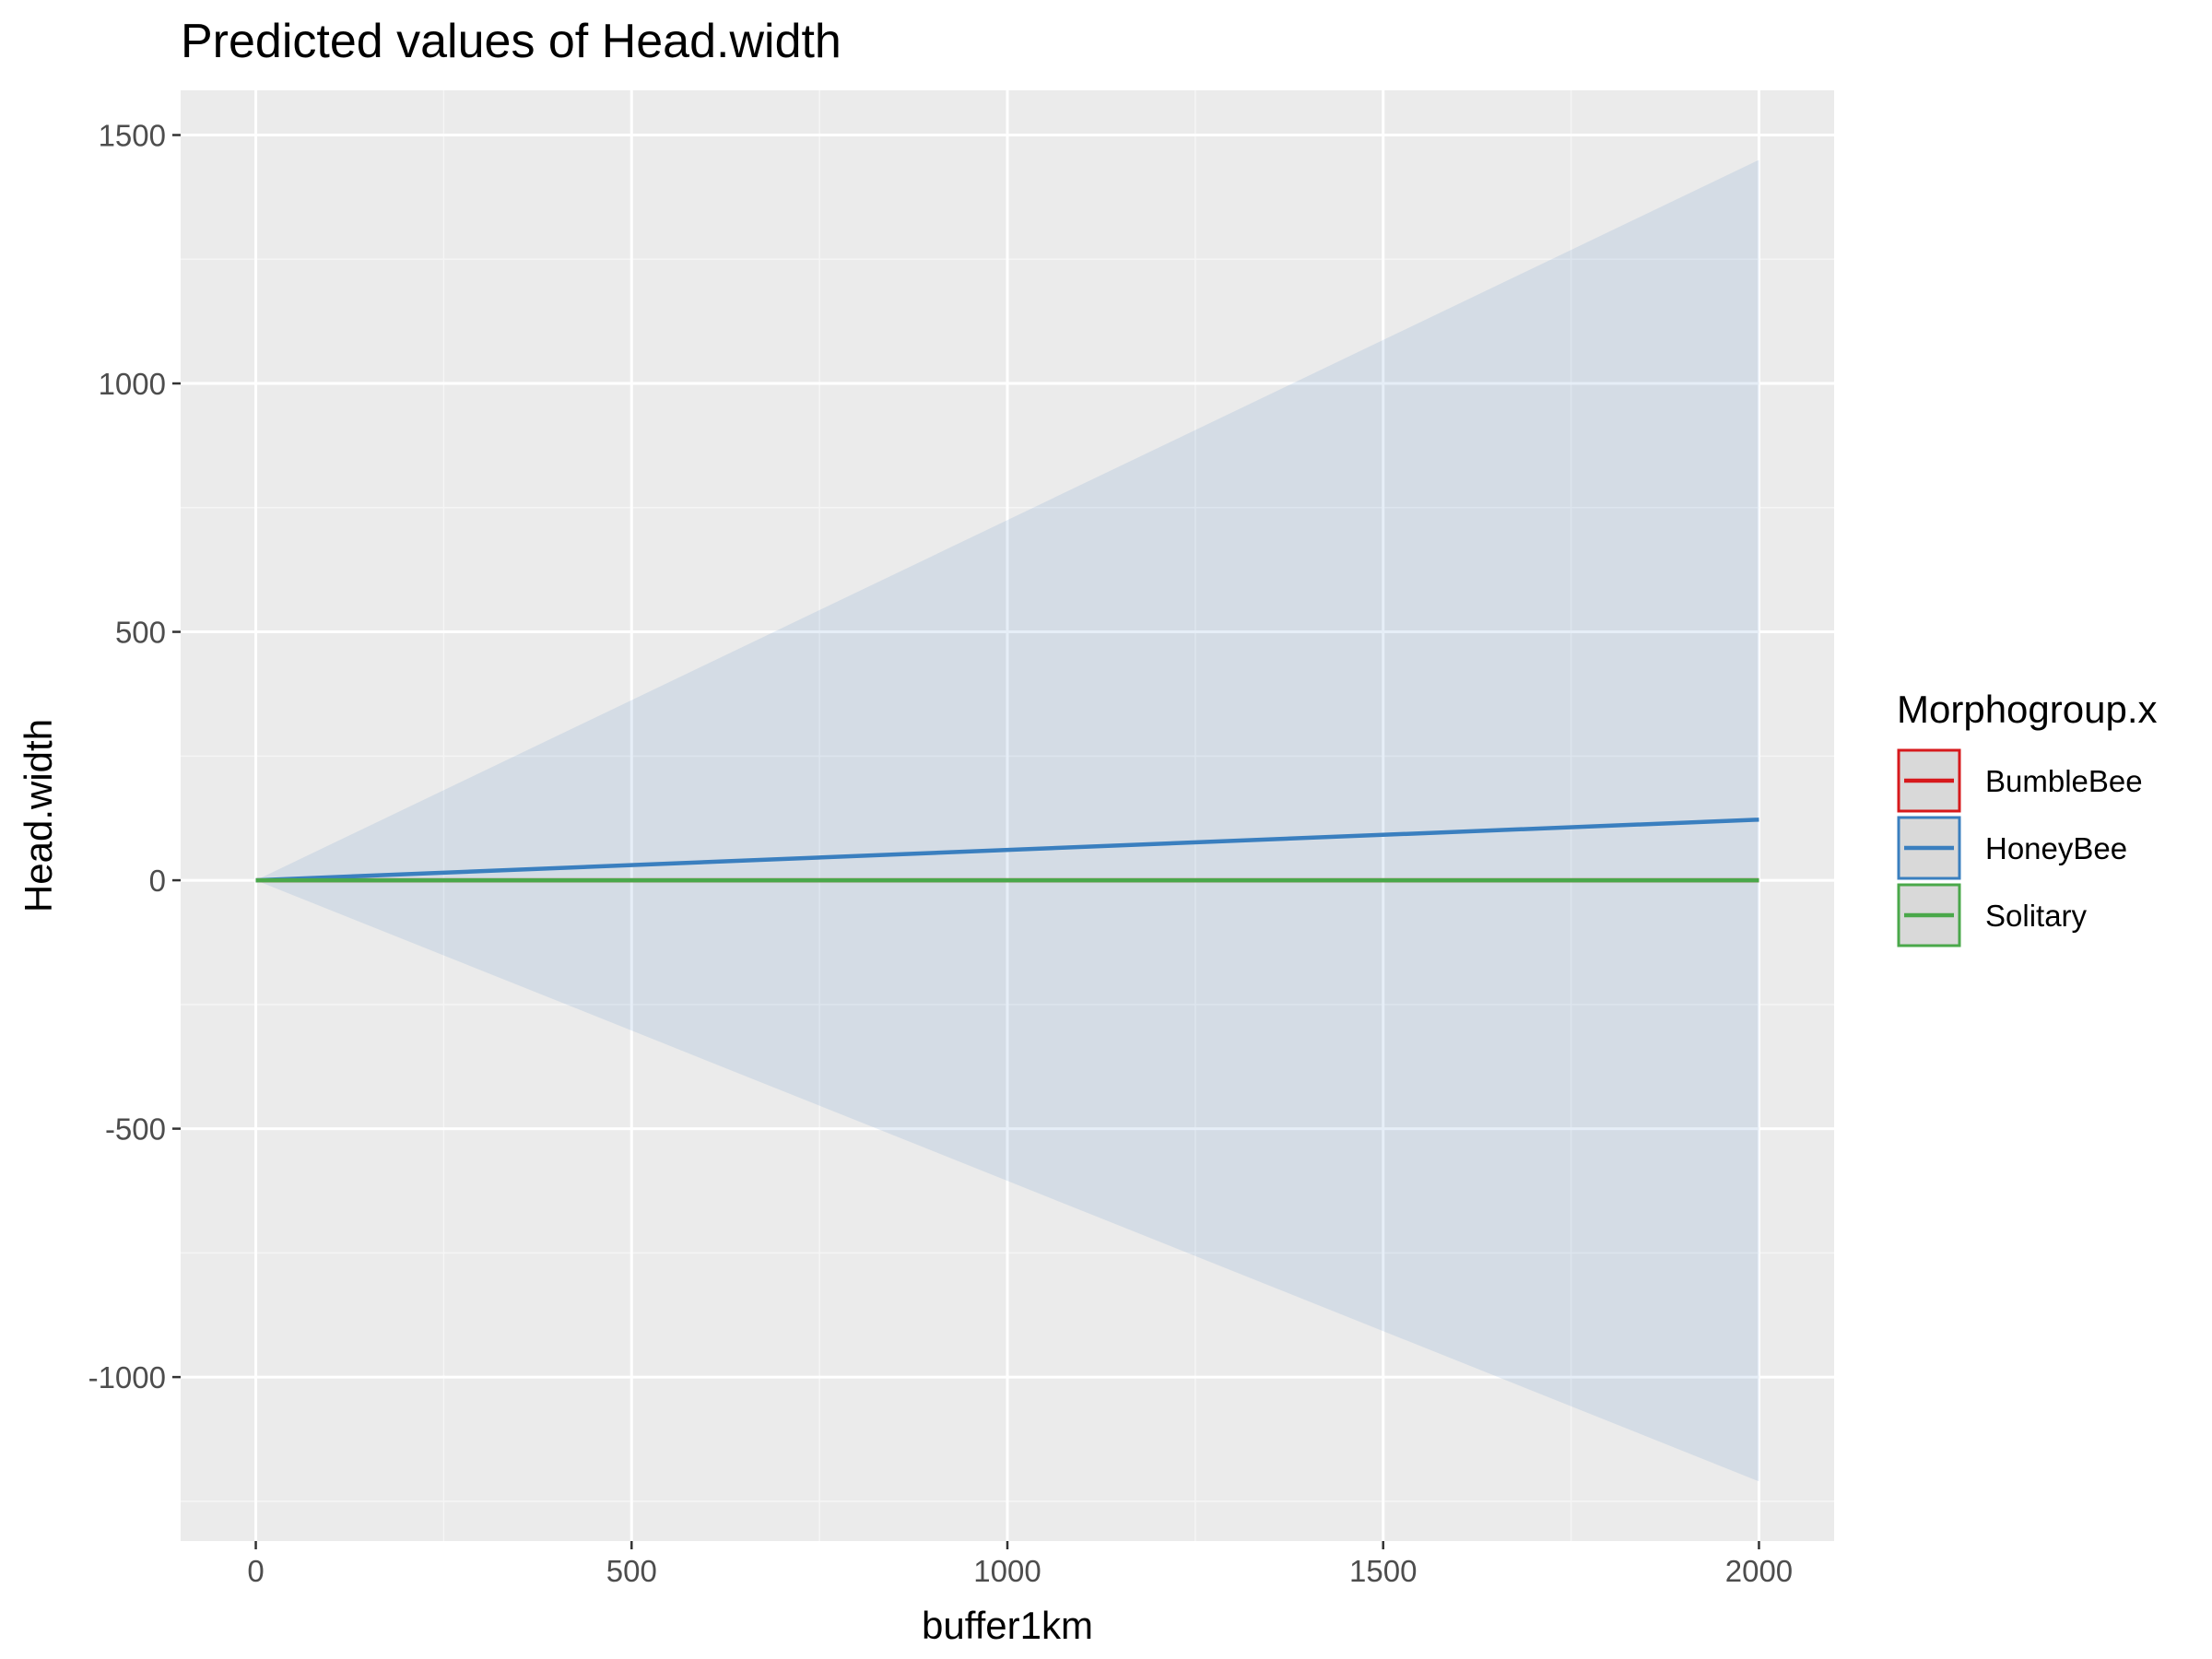  What do you see at coordinates (2036, 916) in the screenshot?
I see `legend-label: Solitary` at bounding box center [2036, 916].